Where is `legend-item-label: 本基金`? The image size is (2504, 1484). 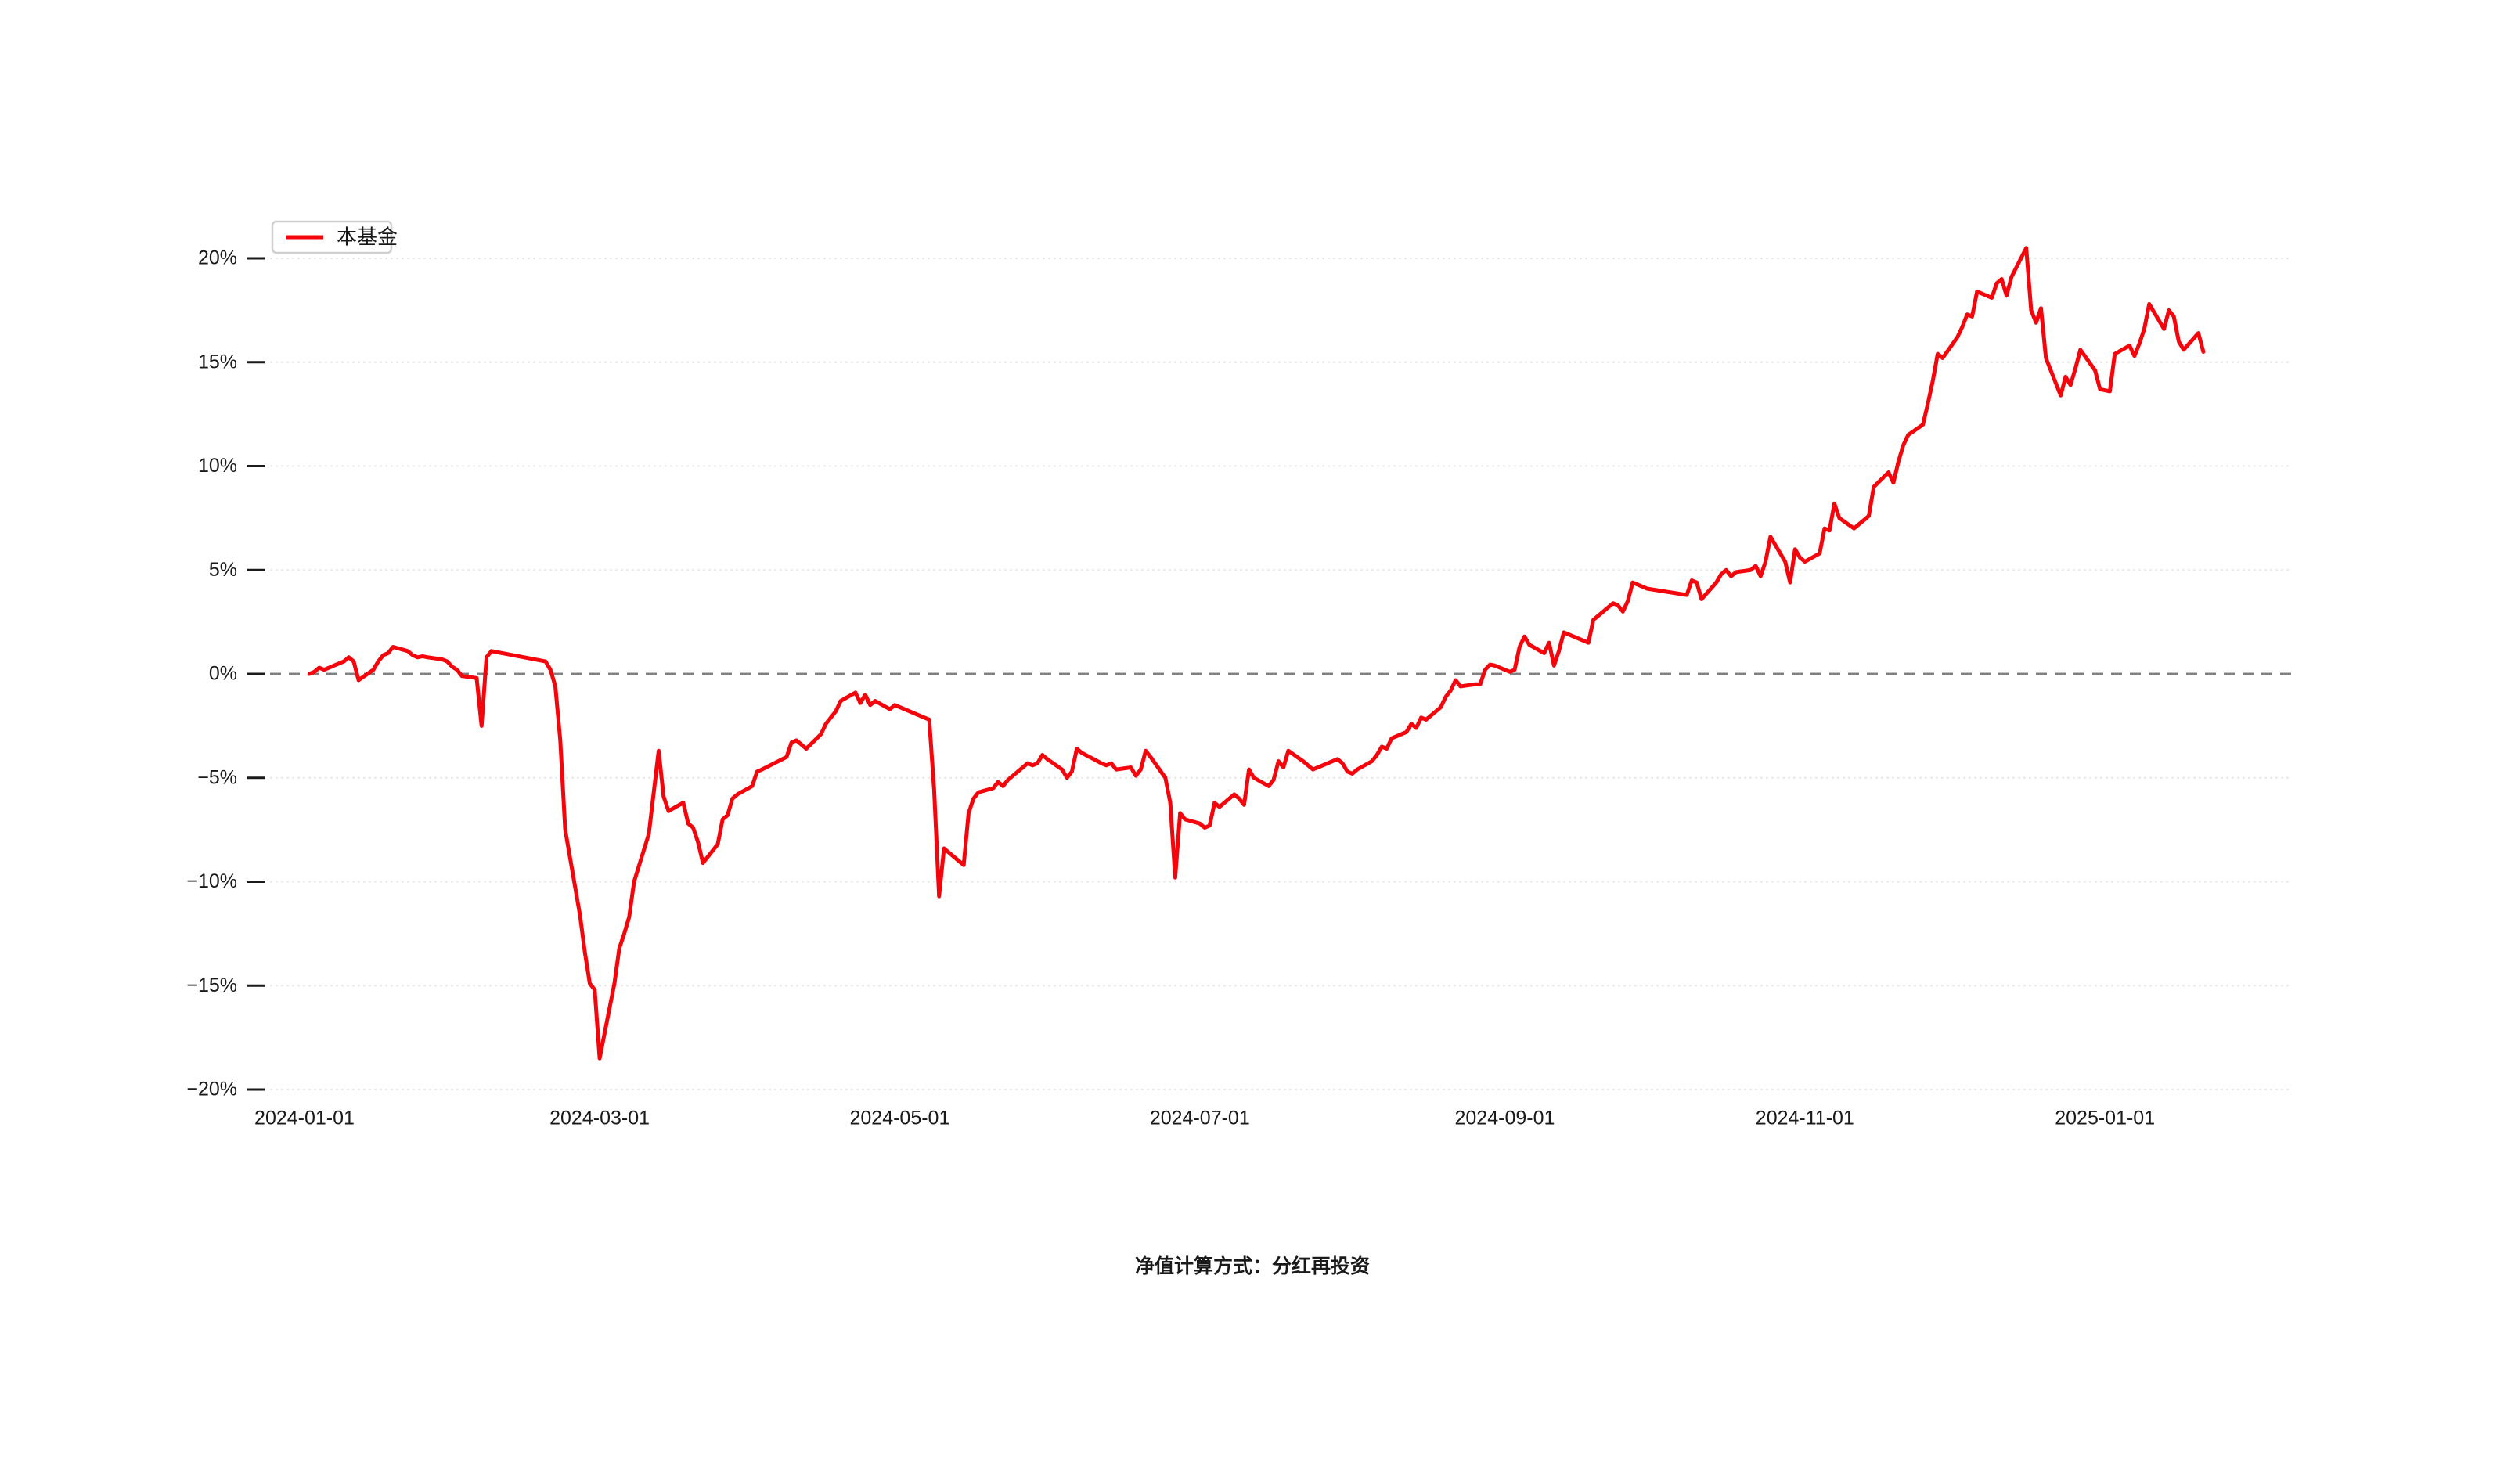 legend-item-label: 本基金 is located at coordinates (367, 238).